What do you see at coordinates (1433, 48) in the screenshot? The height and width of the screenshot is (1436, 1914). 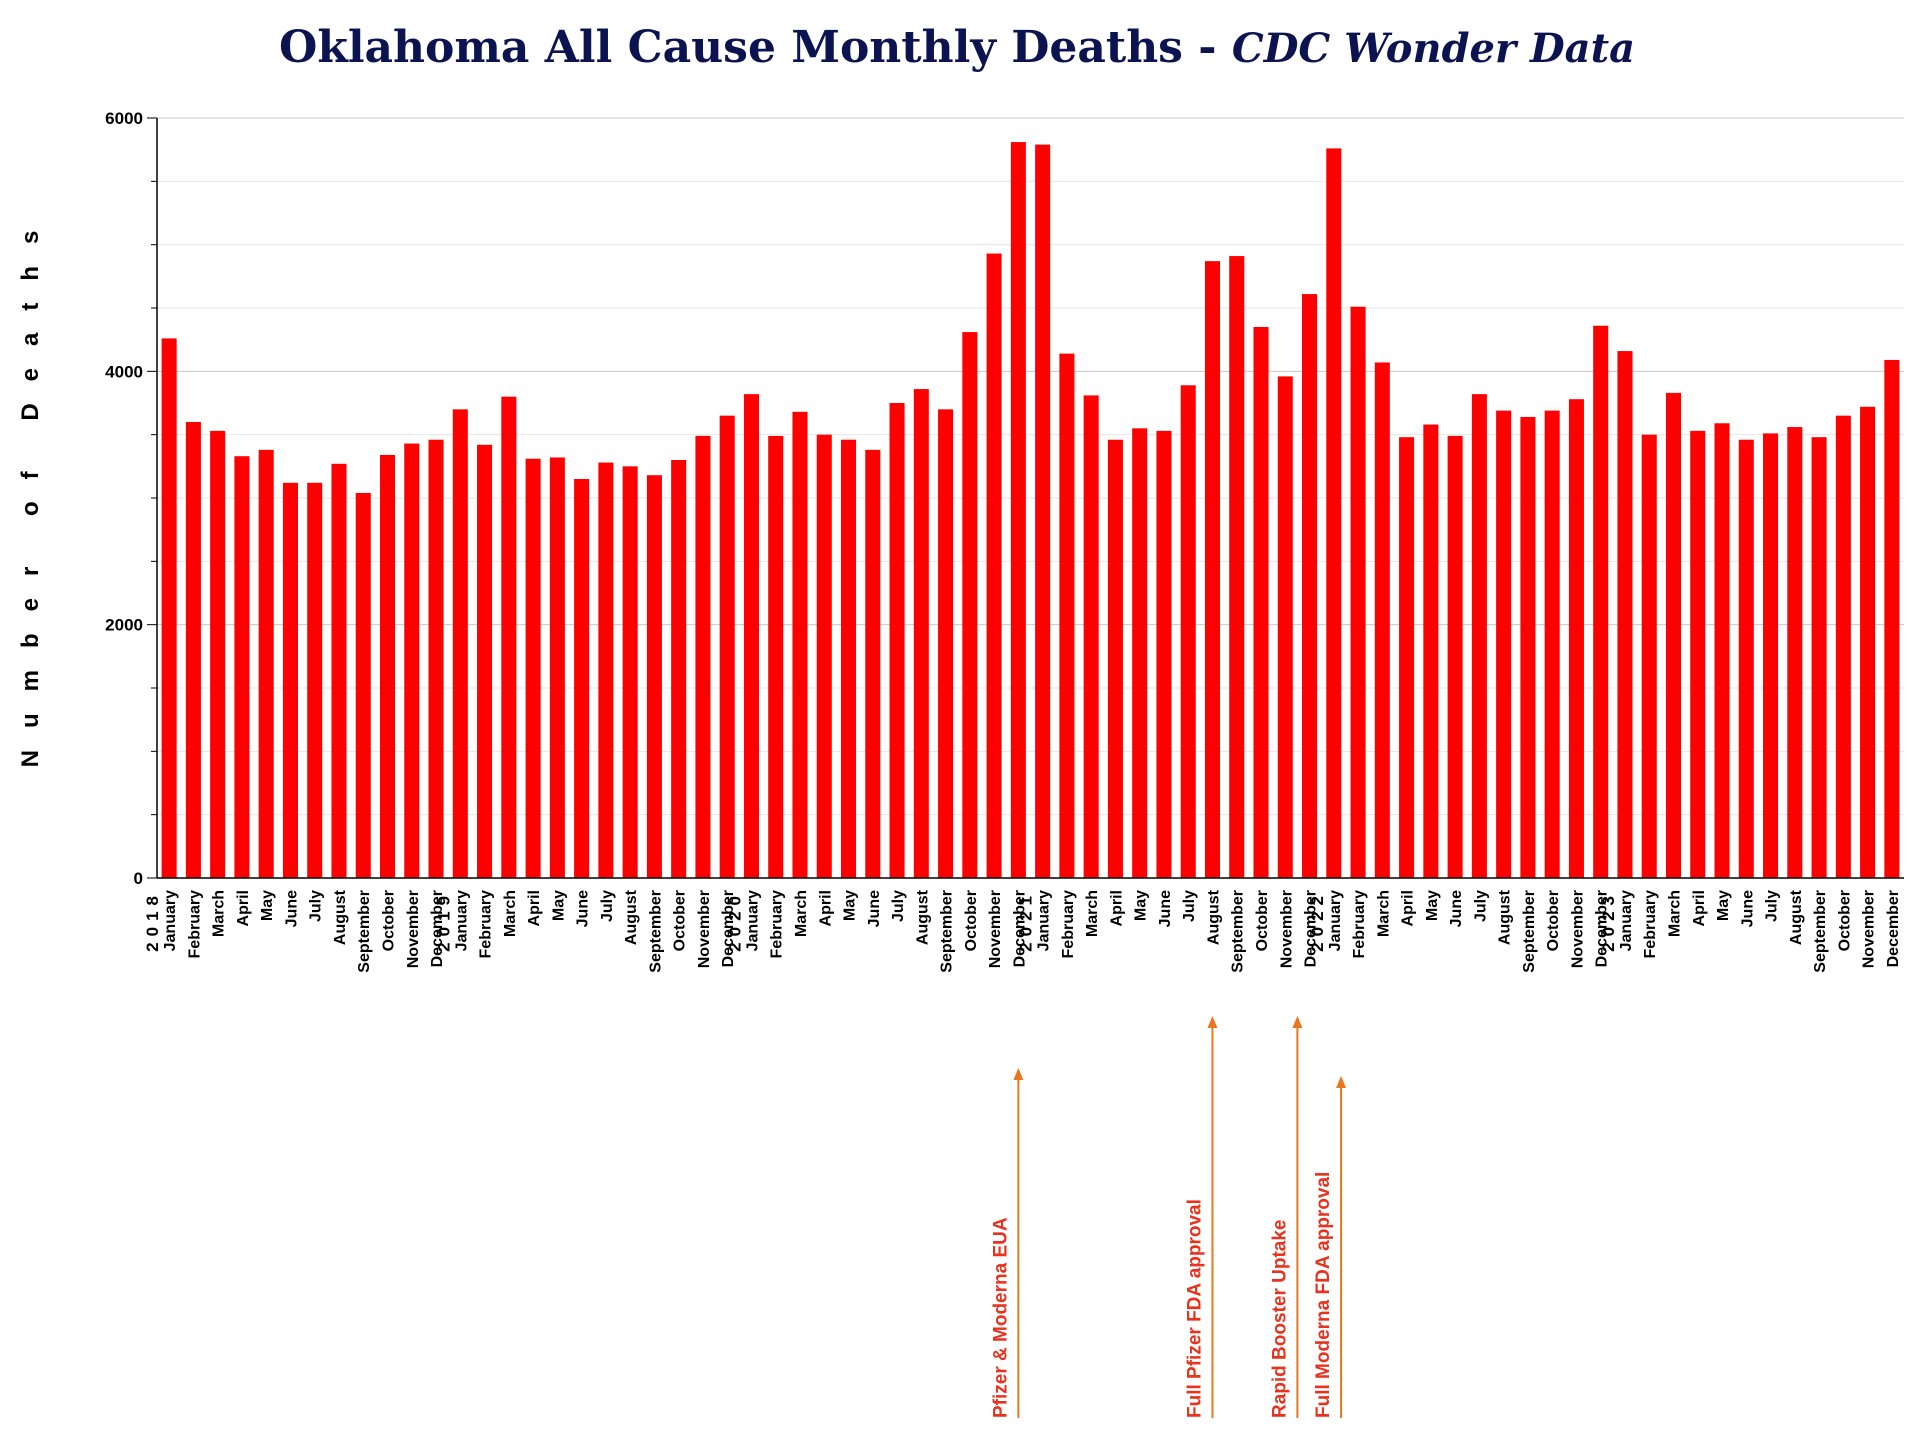 I see `chart-subtitle: CDC Wonder Data` at bounding box center [1433, 48].